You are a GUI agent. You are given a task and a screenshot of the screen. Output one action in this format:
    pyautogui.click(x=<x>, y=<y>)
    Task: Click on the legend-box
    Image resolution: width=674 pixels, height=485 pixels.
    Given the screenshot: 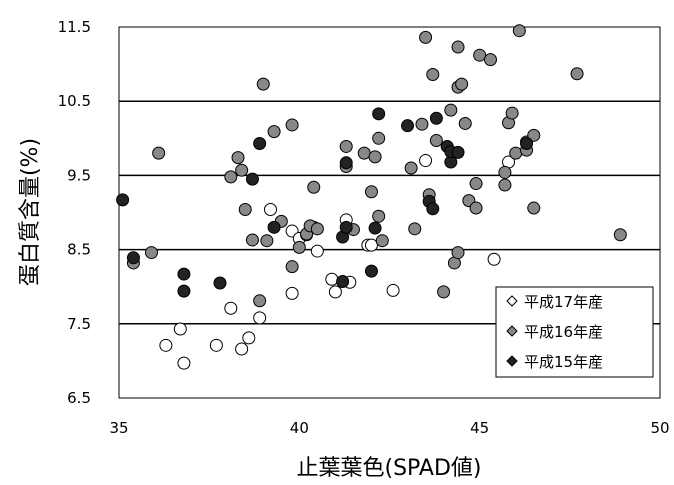 What is the action you would take?
    pyautogui.click(x=574, y=332)
    